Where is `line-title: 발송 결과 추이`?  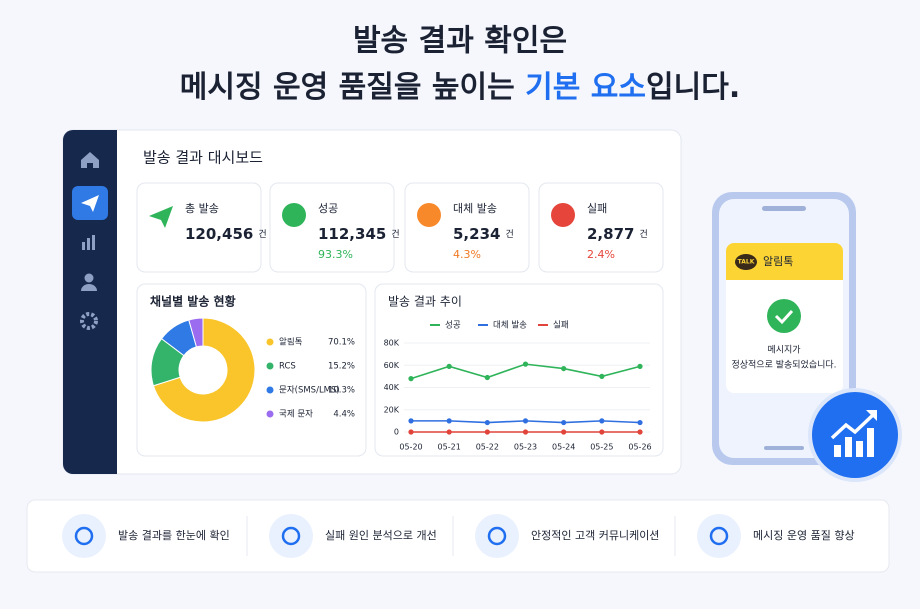
line-title: 발송 결과 추이 is located at coordinates (425, 302).